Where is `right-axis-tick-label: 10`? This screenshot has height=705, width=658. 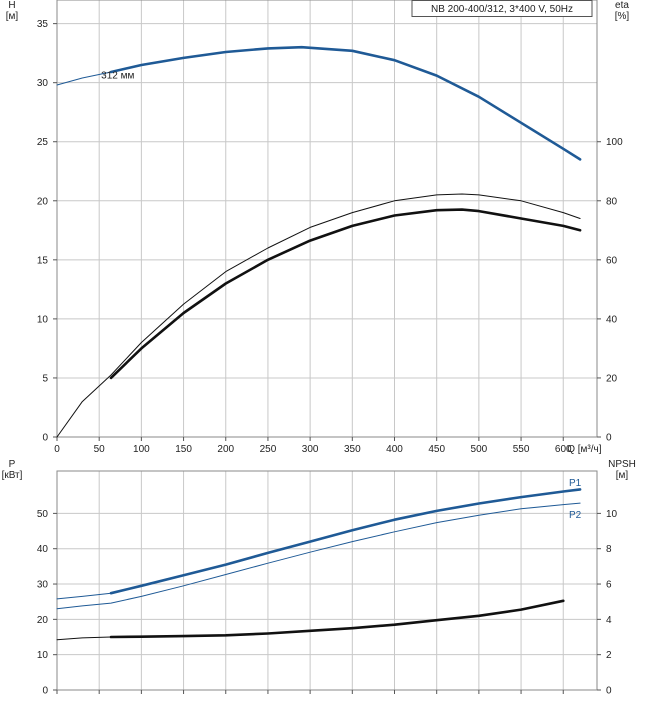
right-axis-tick-label: 10 is located at coordinates (612, 514).